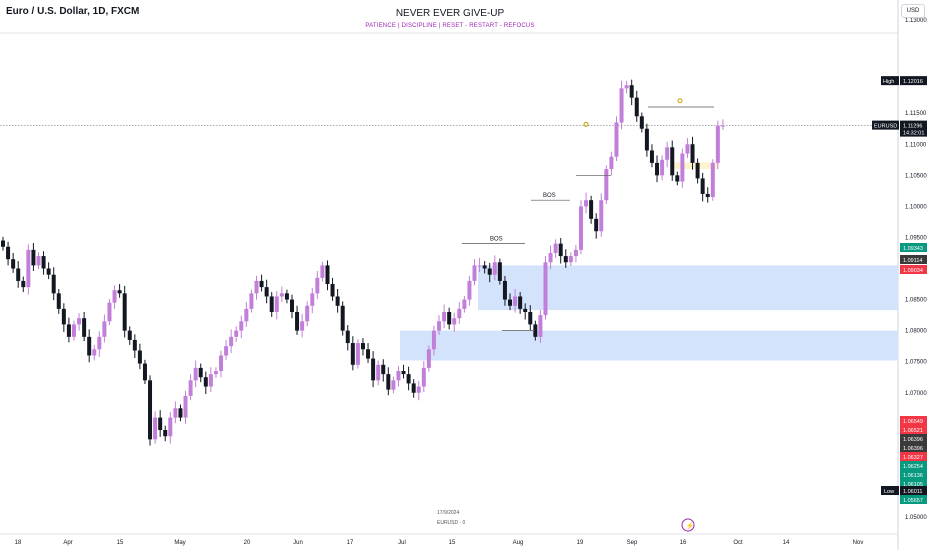 This screenshot has height=555, width=932. I want to click on low-tag-bg, so click(890, 490).